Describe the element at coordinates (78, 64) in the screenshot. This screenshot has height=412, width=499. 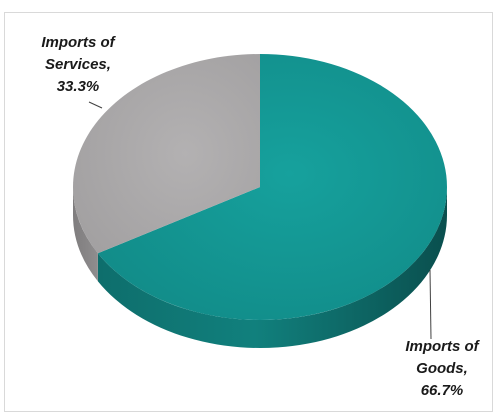
I see `label-imports-of-services: Imports of Services, 33.3%` at that location.